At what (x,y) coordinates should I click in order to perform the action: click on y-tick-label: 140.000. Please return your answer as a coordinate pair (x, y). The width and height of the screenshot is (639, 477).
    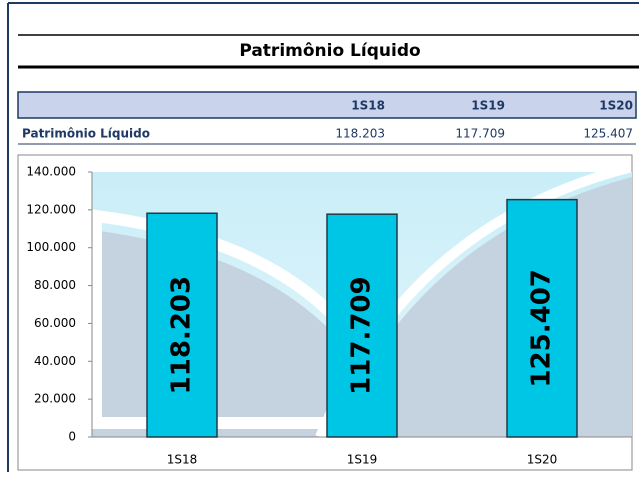
    Looking at the image, I should click on (51, 172).